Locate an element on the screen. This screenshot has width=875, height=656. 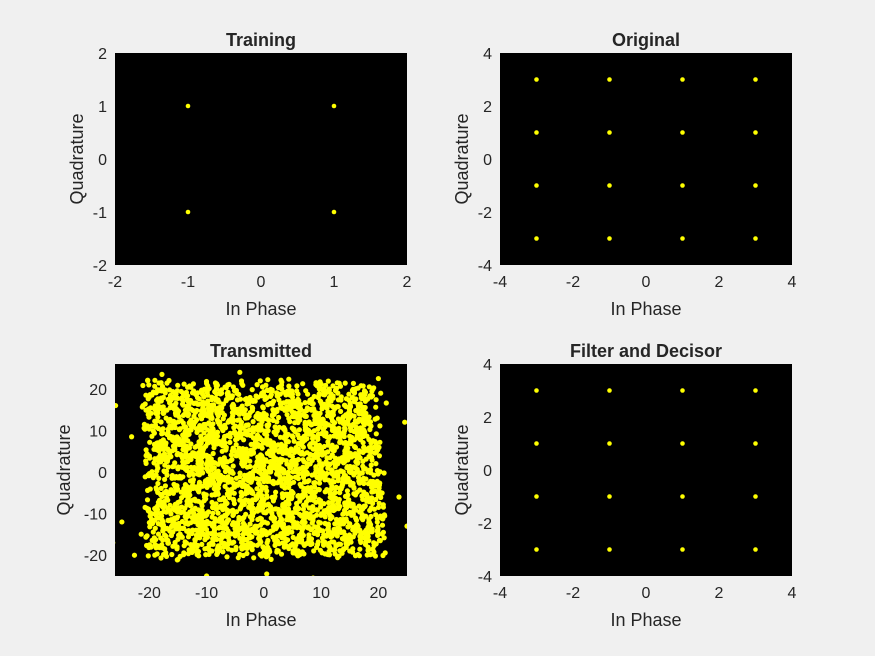
y-tick-label: 1 is located at coordinates (102, 107).